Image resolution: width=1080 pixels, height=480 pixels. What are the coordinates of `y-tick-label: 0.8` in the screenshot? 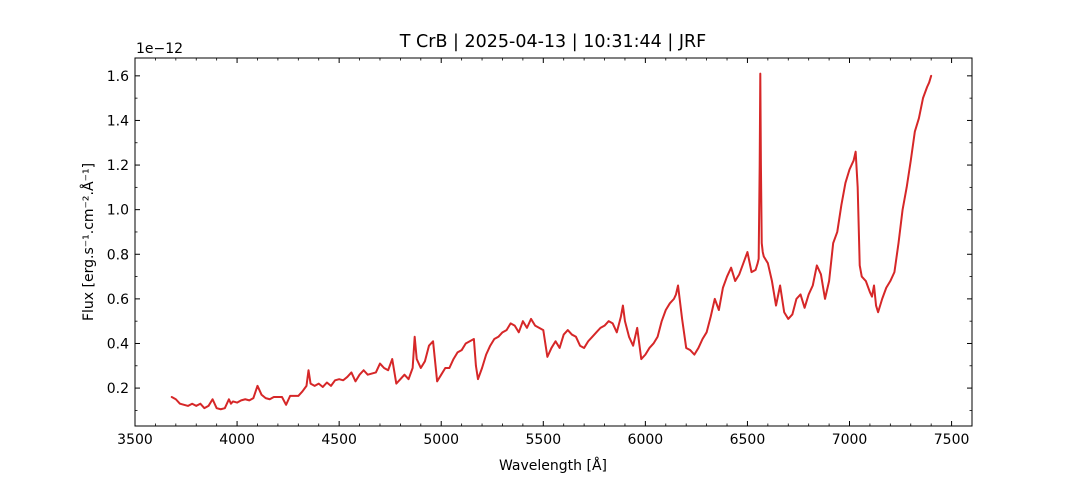 It's located at (118, 255).